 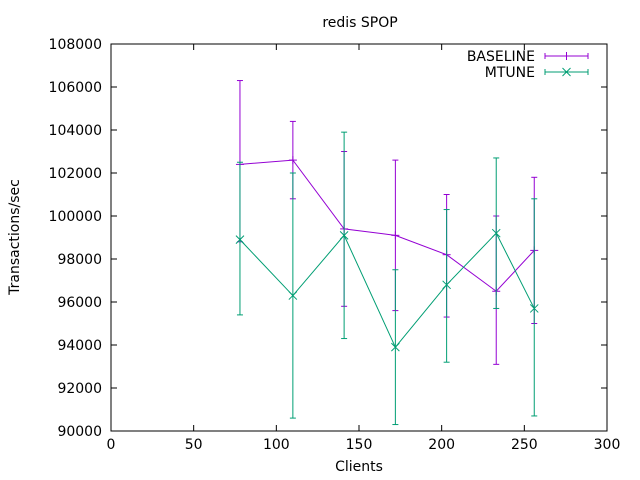 I want to click on y-tick-label: 92000, so click(x=79, y=389).